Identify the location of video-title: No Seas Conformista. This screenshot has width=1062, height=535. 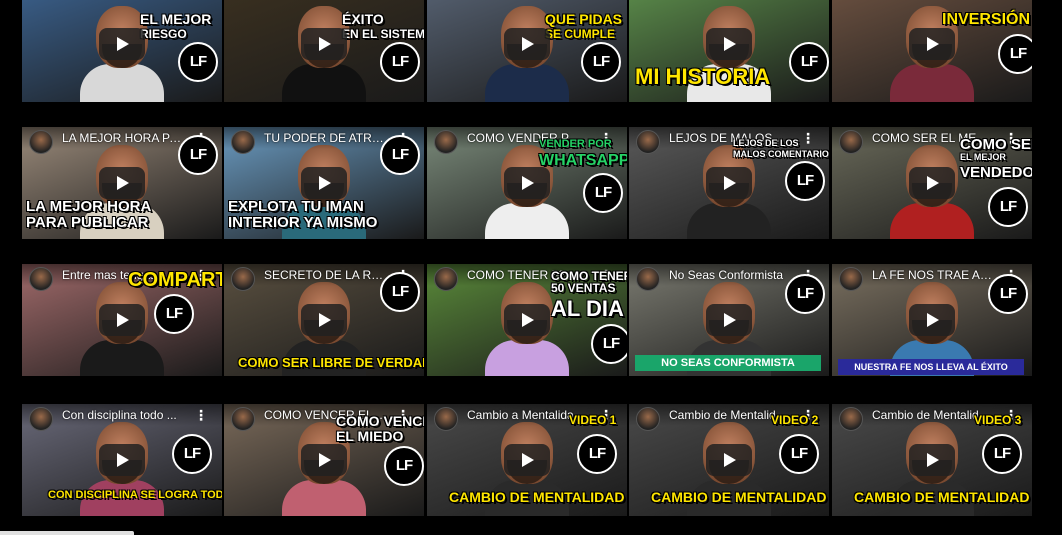
(726, 275).